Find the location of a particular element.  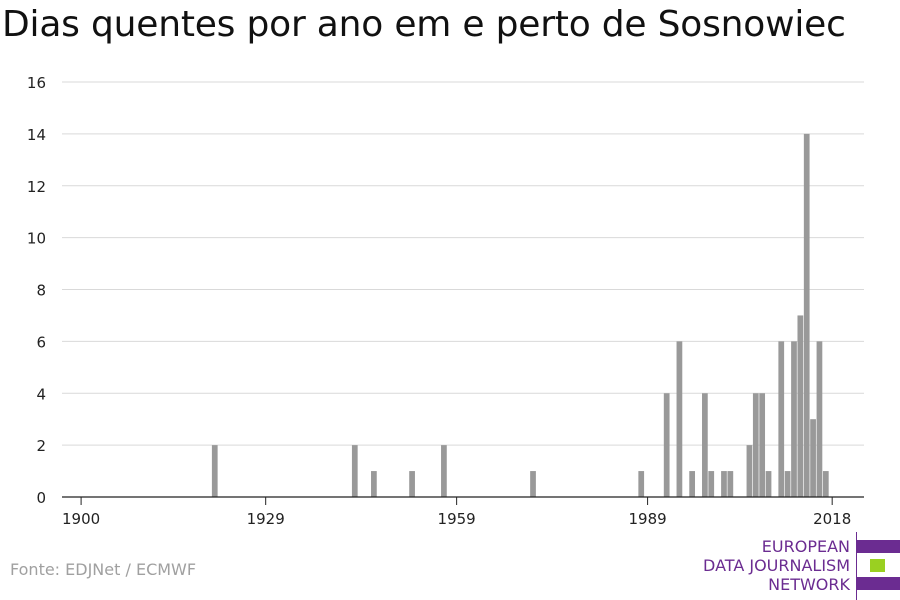

y-tick-label: 8 is located at coordinates (41, 291).